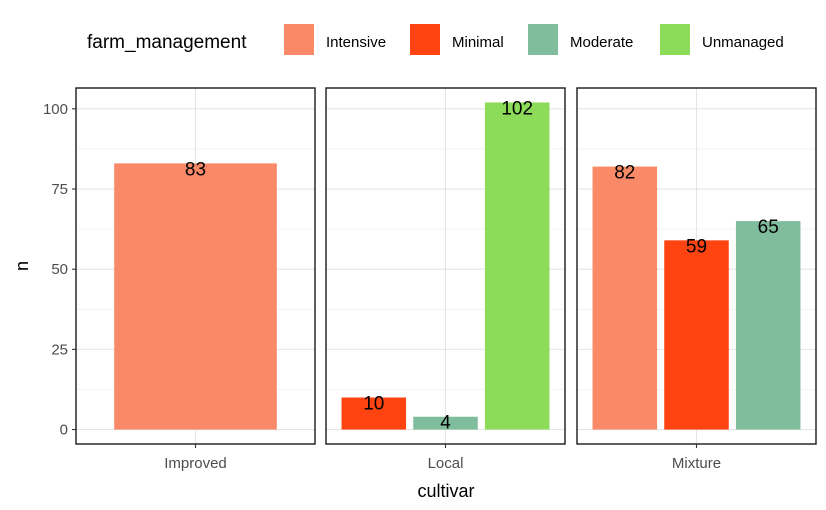 This screenshot has width=826, height=510. What do you see at coordinates (373, 403) in the screenshot?
I see `data-label-local-minimal: 10` at bounding box center [373, 403].